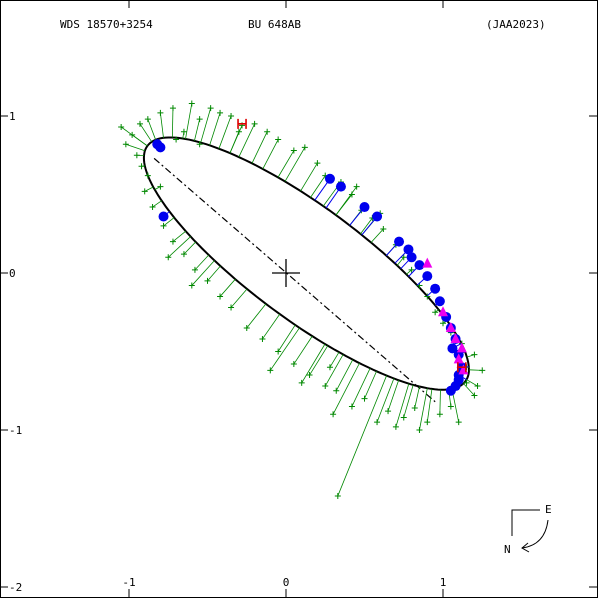  Describe the element at coordinates (128, 582) in the screenshot. I see `x-tick-label: -1` at that location.